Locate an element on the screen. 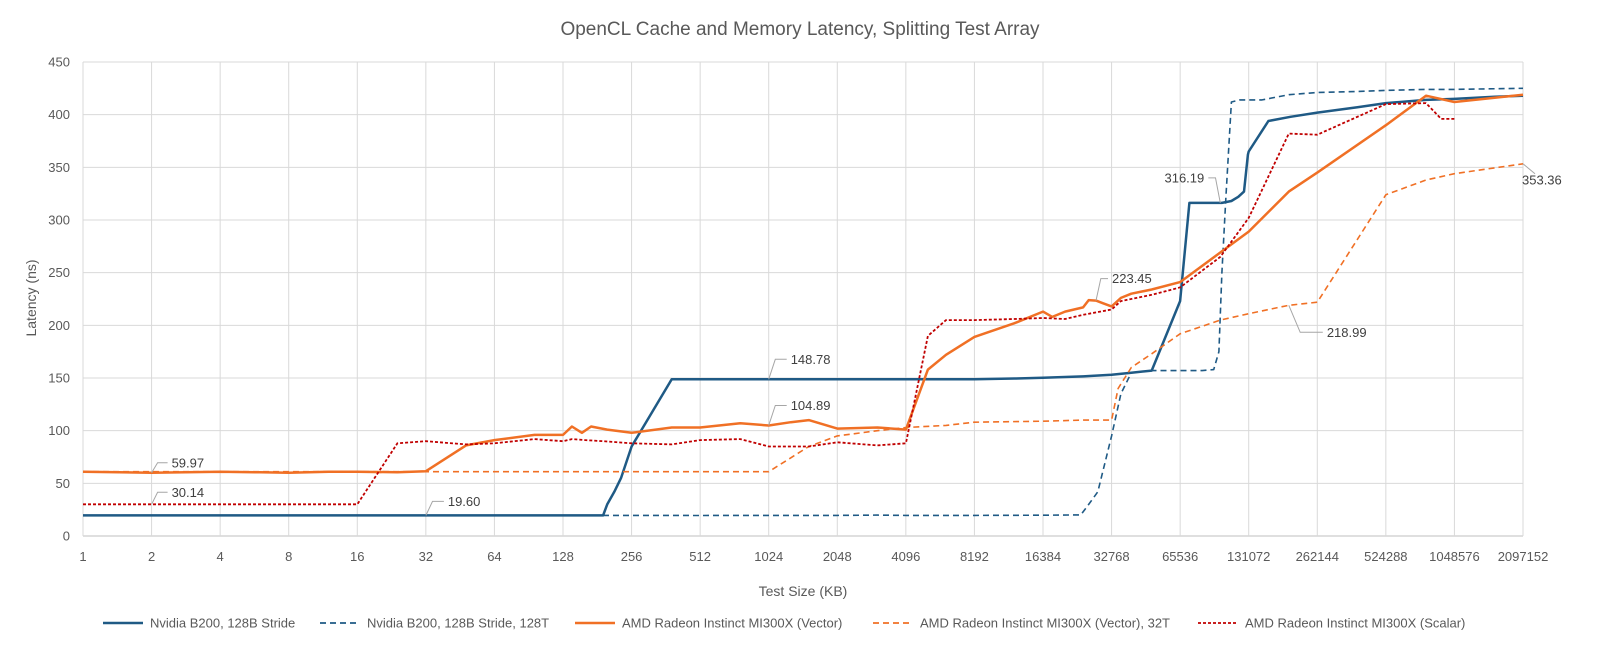  x-tick-label: 4096 is located at coordinates (905, 556).